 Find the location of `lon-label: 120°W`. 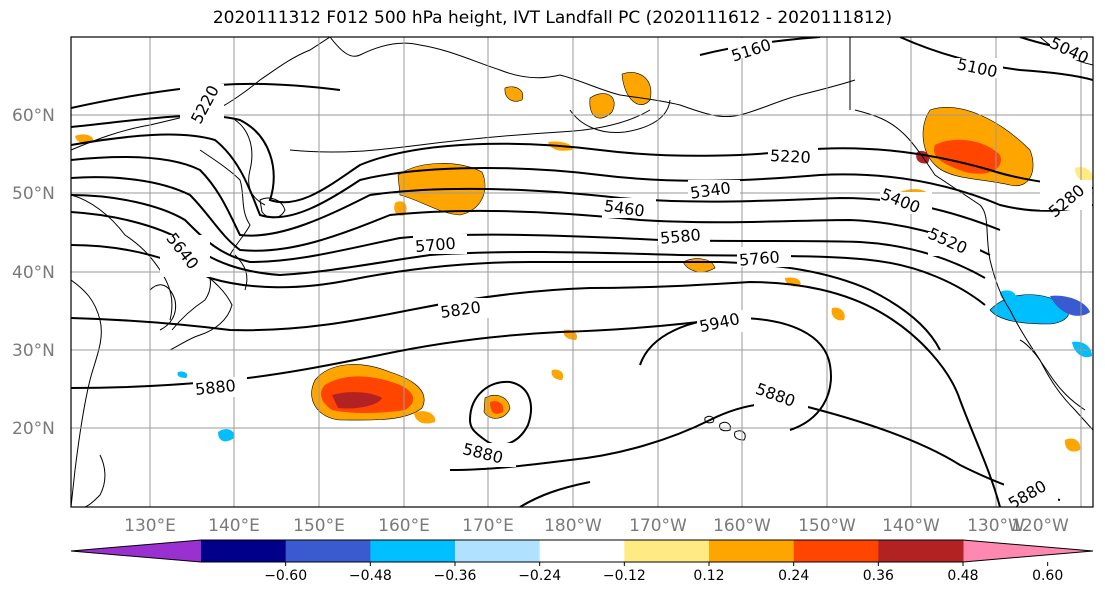

lon-label: 120°W is located at coordinates (1040, 526).